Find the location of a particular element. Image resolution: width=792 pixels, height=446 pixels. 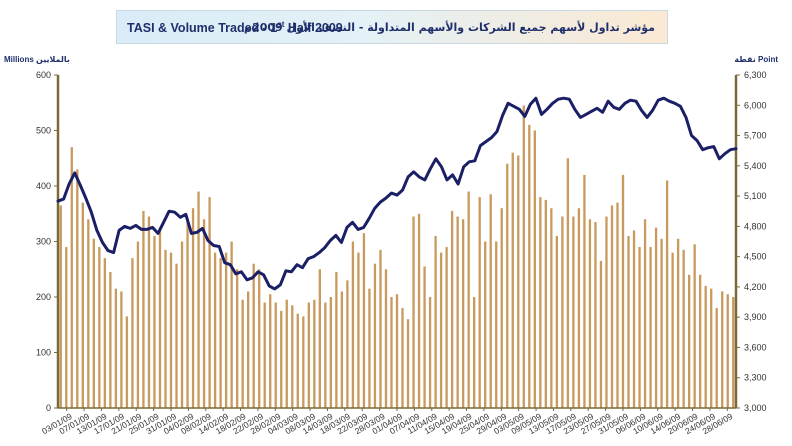

left-tick-label: 600 is located at coordinates (43, 75).